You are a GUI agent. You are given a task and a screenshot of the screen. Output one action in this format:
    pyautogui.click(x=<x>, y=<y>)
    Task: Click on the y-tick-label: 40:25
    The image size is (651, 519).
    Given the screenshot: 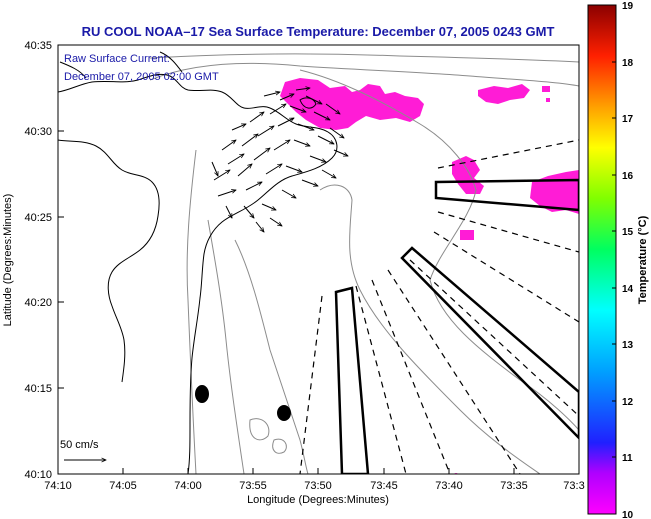 What is the action you would take?
    pyautogui.click(x=38, y=218)
    